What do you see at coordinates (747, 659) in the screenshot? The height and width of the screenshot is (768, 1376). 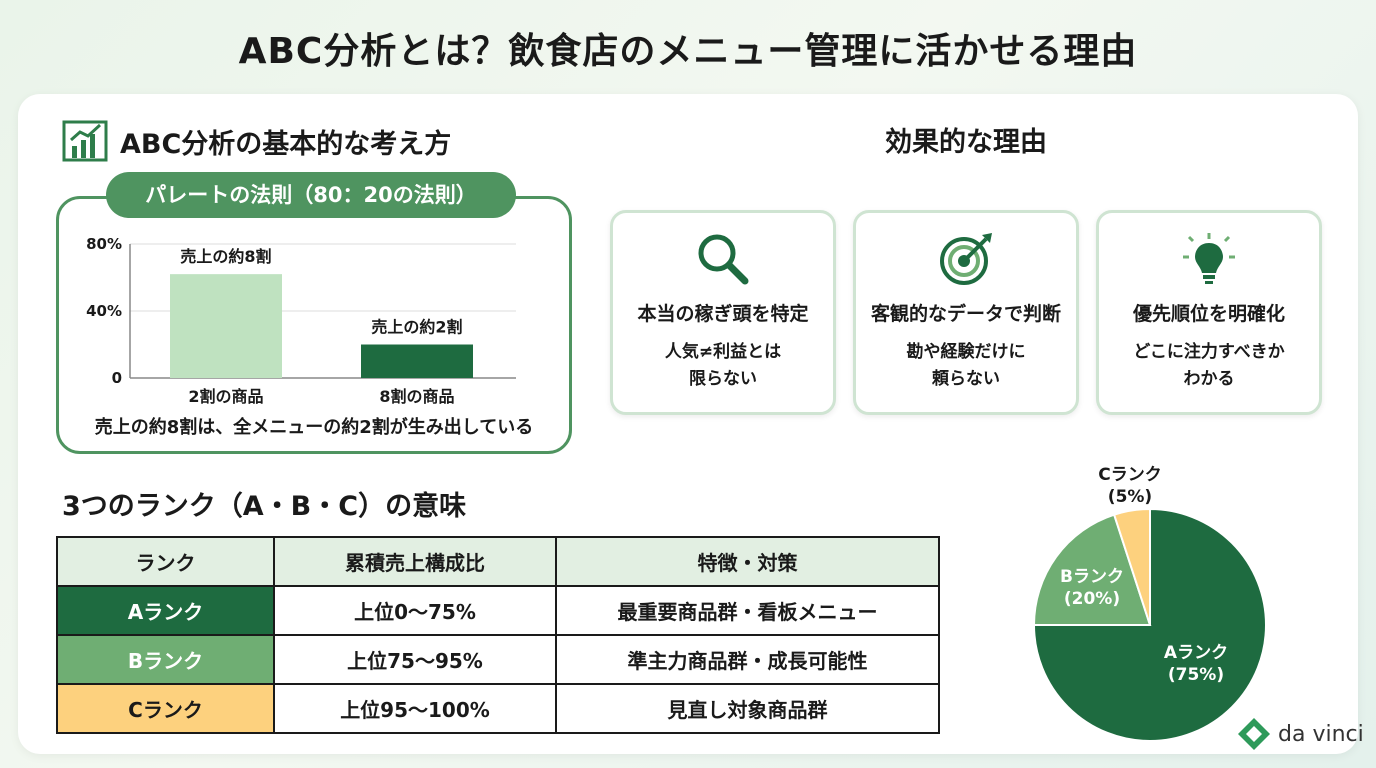 I see `feature-cell: 準主力商品群・成長可能性` at bounding box center [747, 659].